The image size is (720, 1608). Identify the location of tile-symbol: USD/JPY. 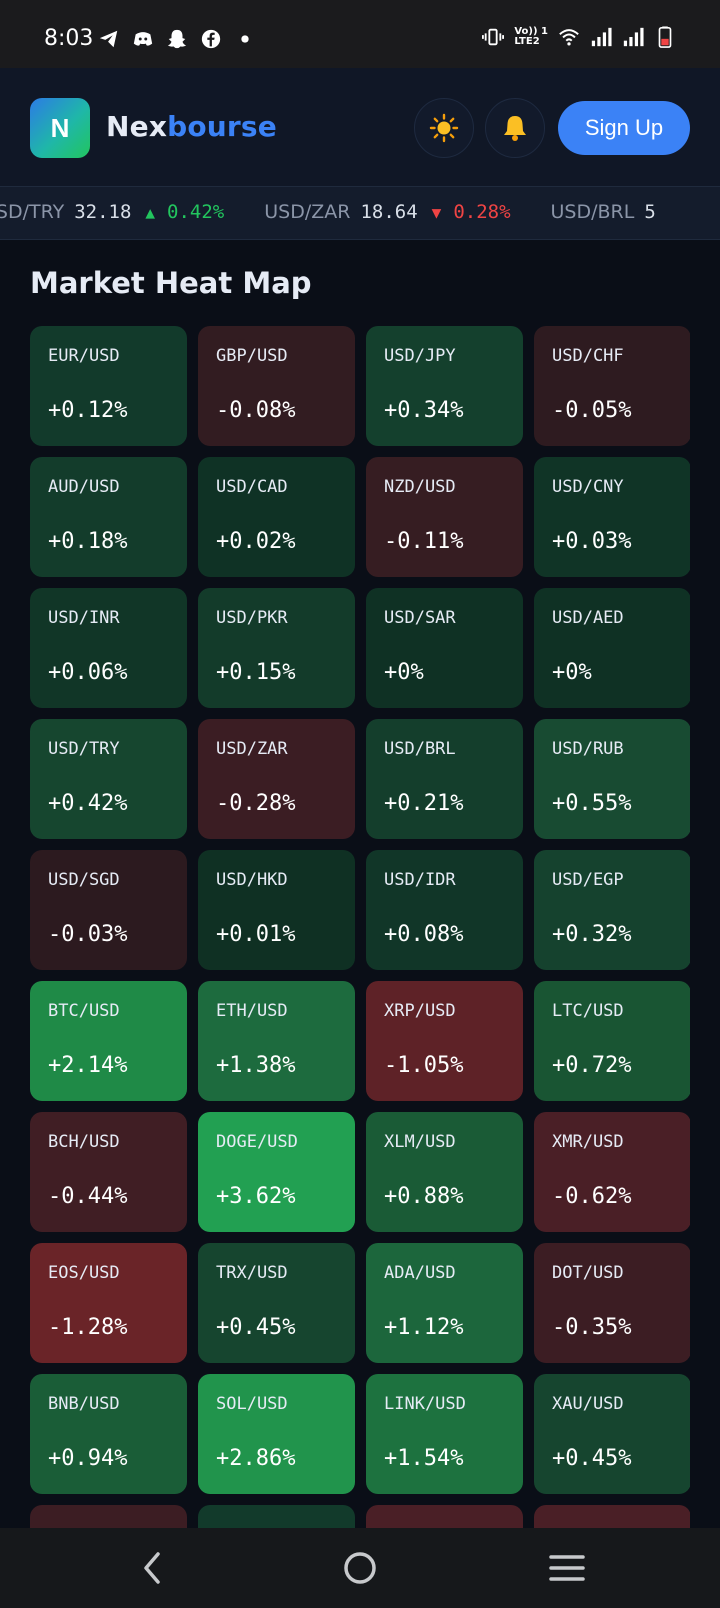
(420, 356).